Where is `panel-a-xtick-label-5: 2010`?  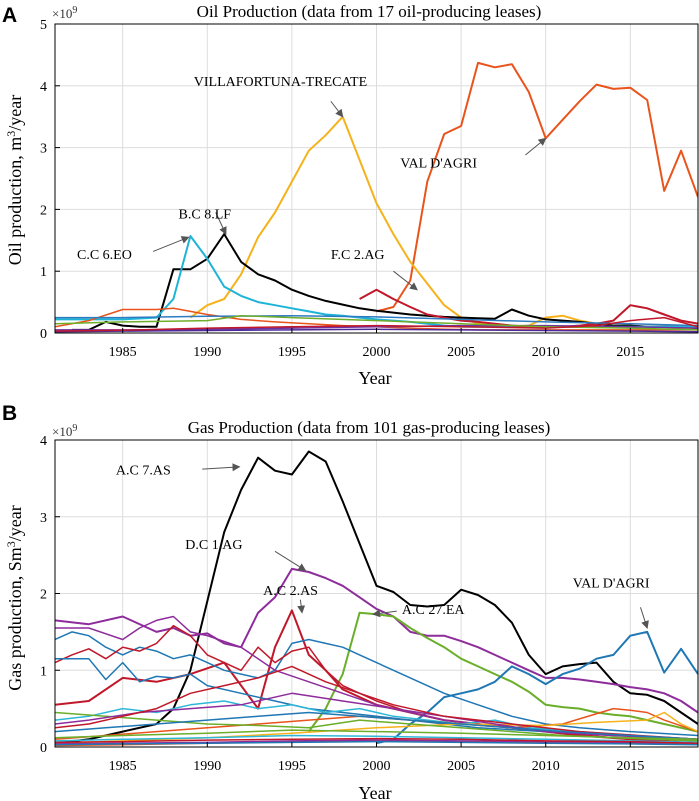
panel-a-xtick-label-5: 2010 is located at coordinates (546, 352).